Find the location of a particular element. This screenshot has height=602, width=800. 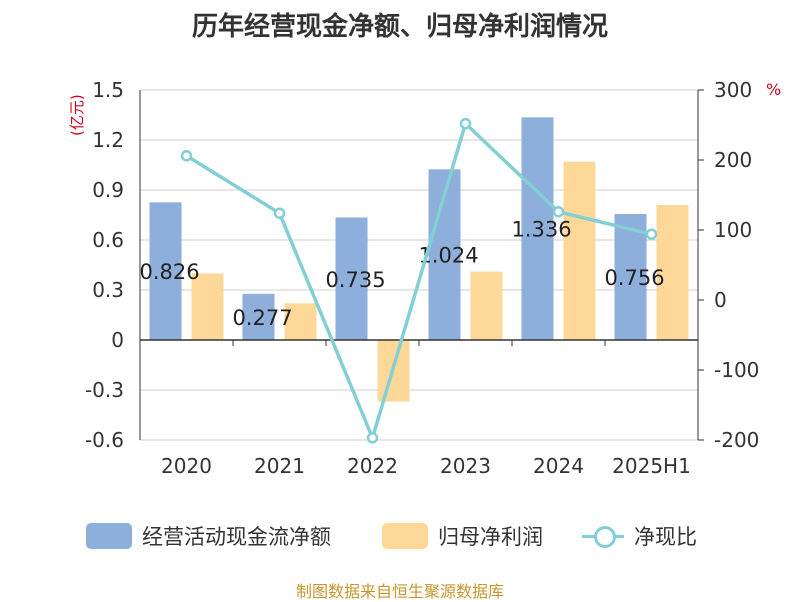

x-tick-label: 2022 is located at coordinates (372, 466).